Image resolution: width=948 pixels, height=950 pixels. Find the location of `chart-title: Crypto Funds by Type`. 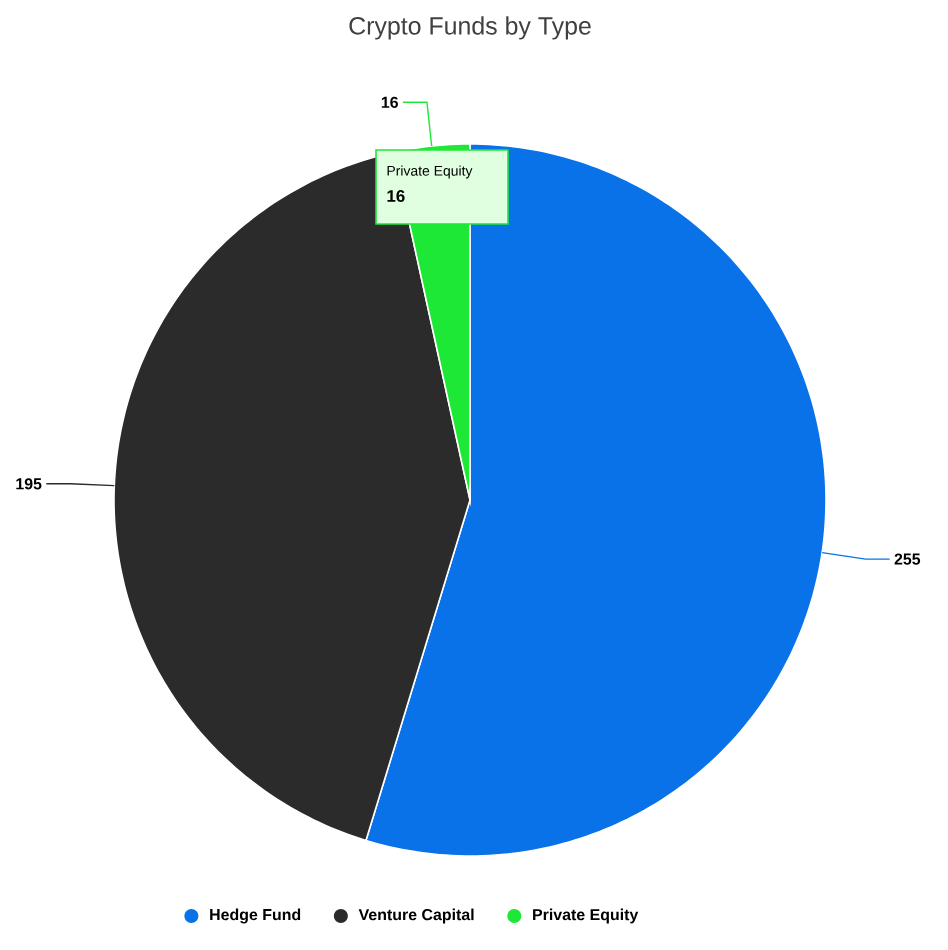

chart-title: Crypto Funds by Type is located at coordinates (470, 28).